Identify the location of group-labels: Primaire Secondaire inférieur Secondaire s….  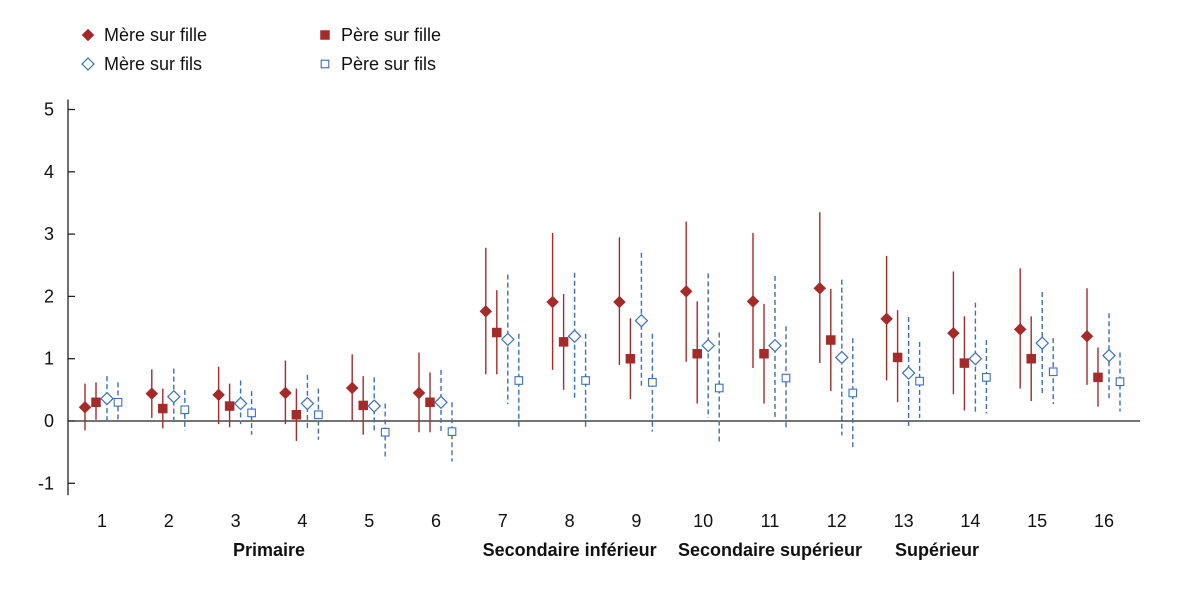
(606, 550).